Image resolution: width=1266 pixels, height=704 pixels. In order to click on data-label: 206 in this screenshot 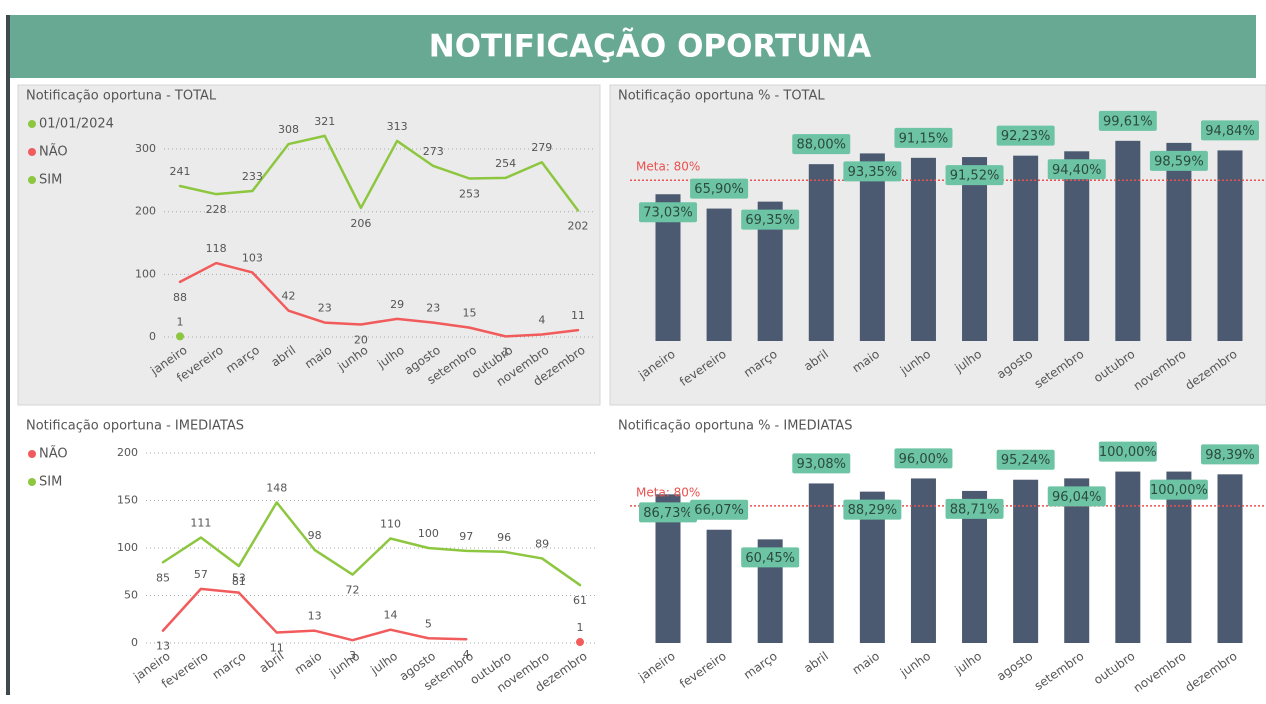, I will do `click(360, 223)`.